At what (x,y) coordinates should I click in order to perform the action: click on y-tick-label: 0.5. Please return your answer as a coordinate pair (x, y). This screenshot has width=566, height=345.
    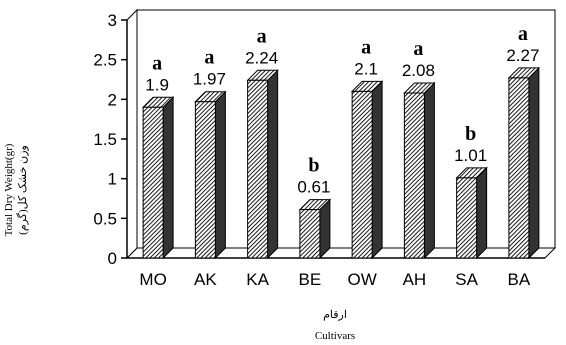
    Looking at the image, I should click on (105, 218).